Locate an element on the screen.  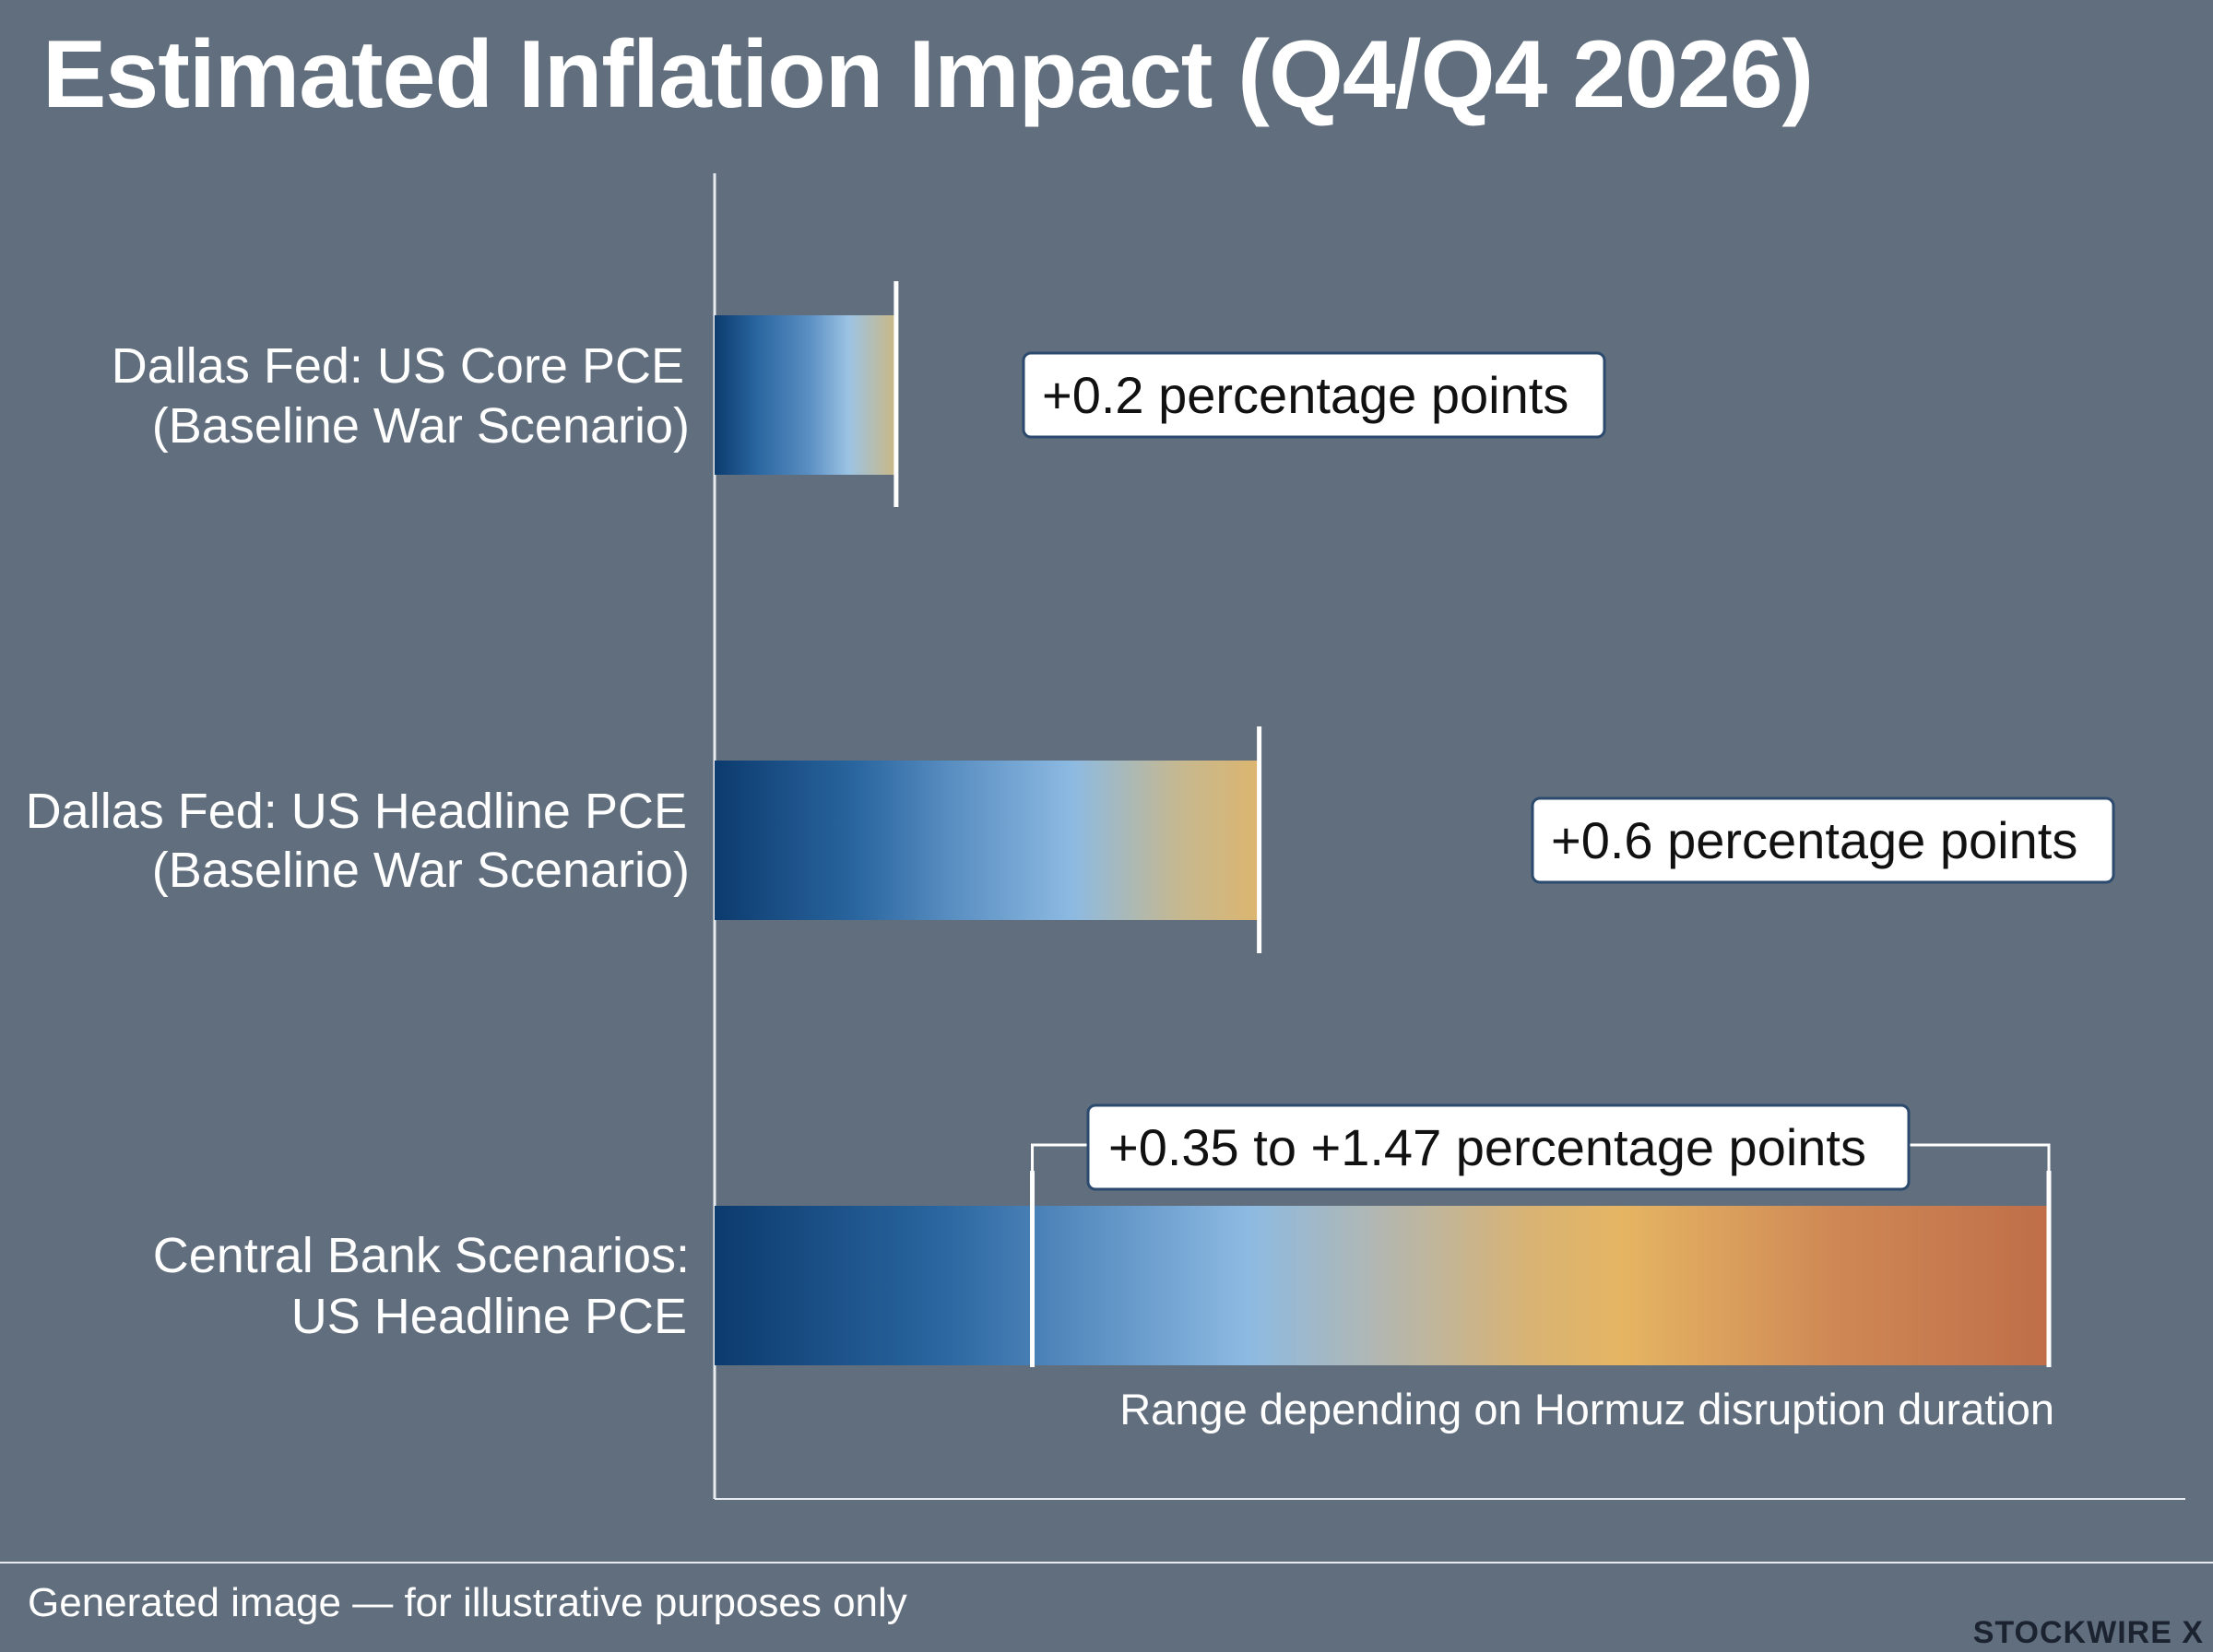
bar-core-pce is located at coordinates (805, 395).